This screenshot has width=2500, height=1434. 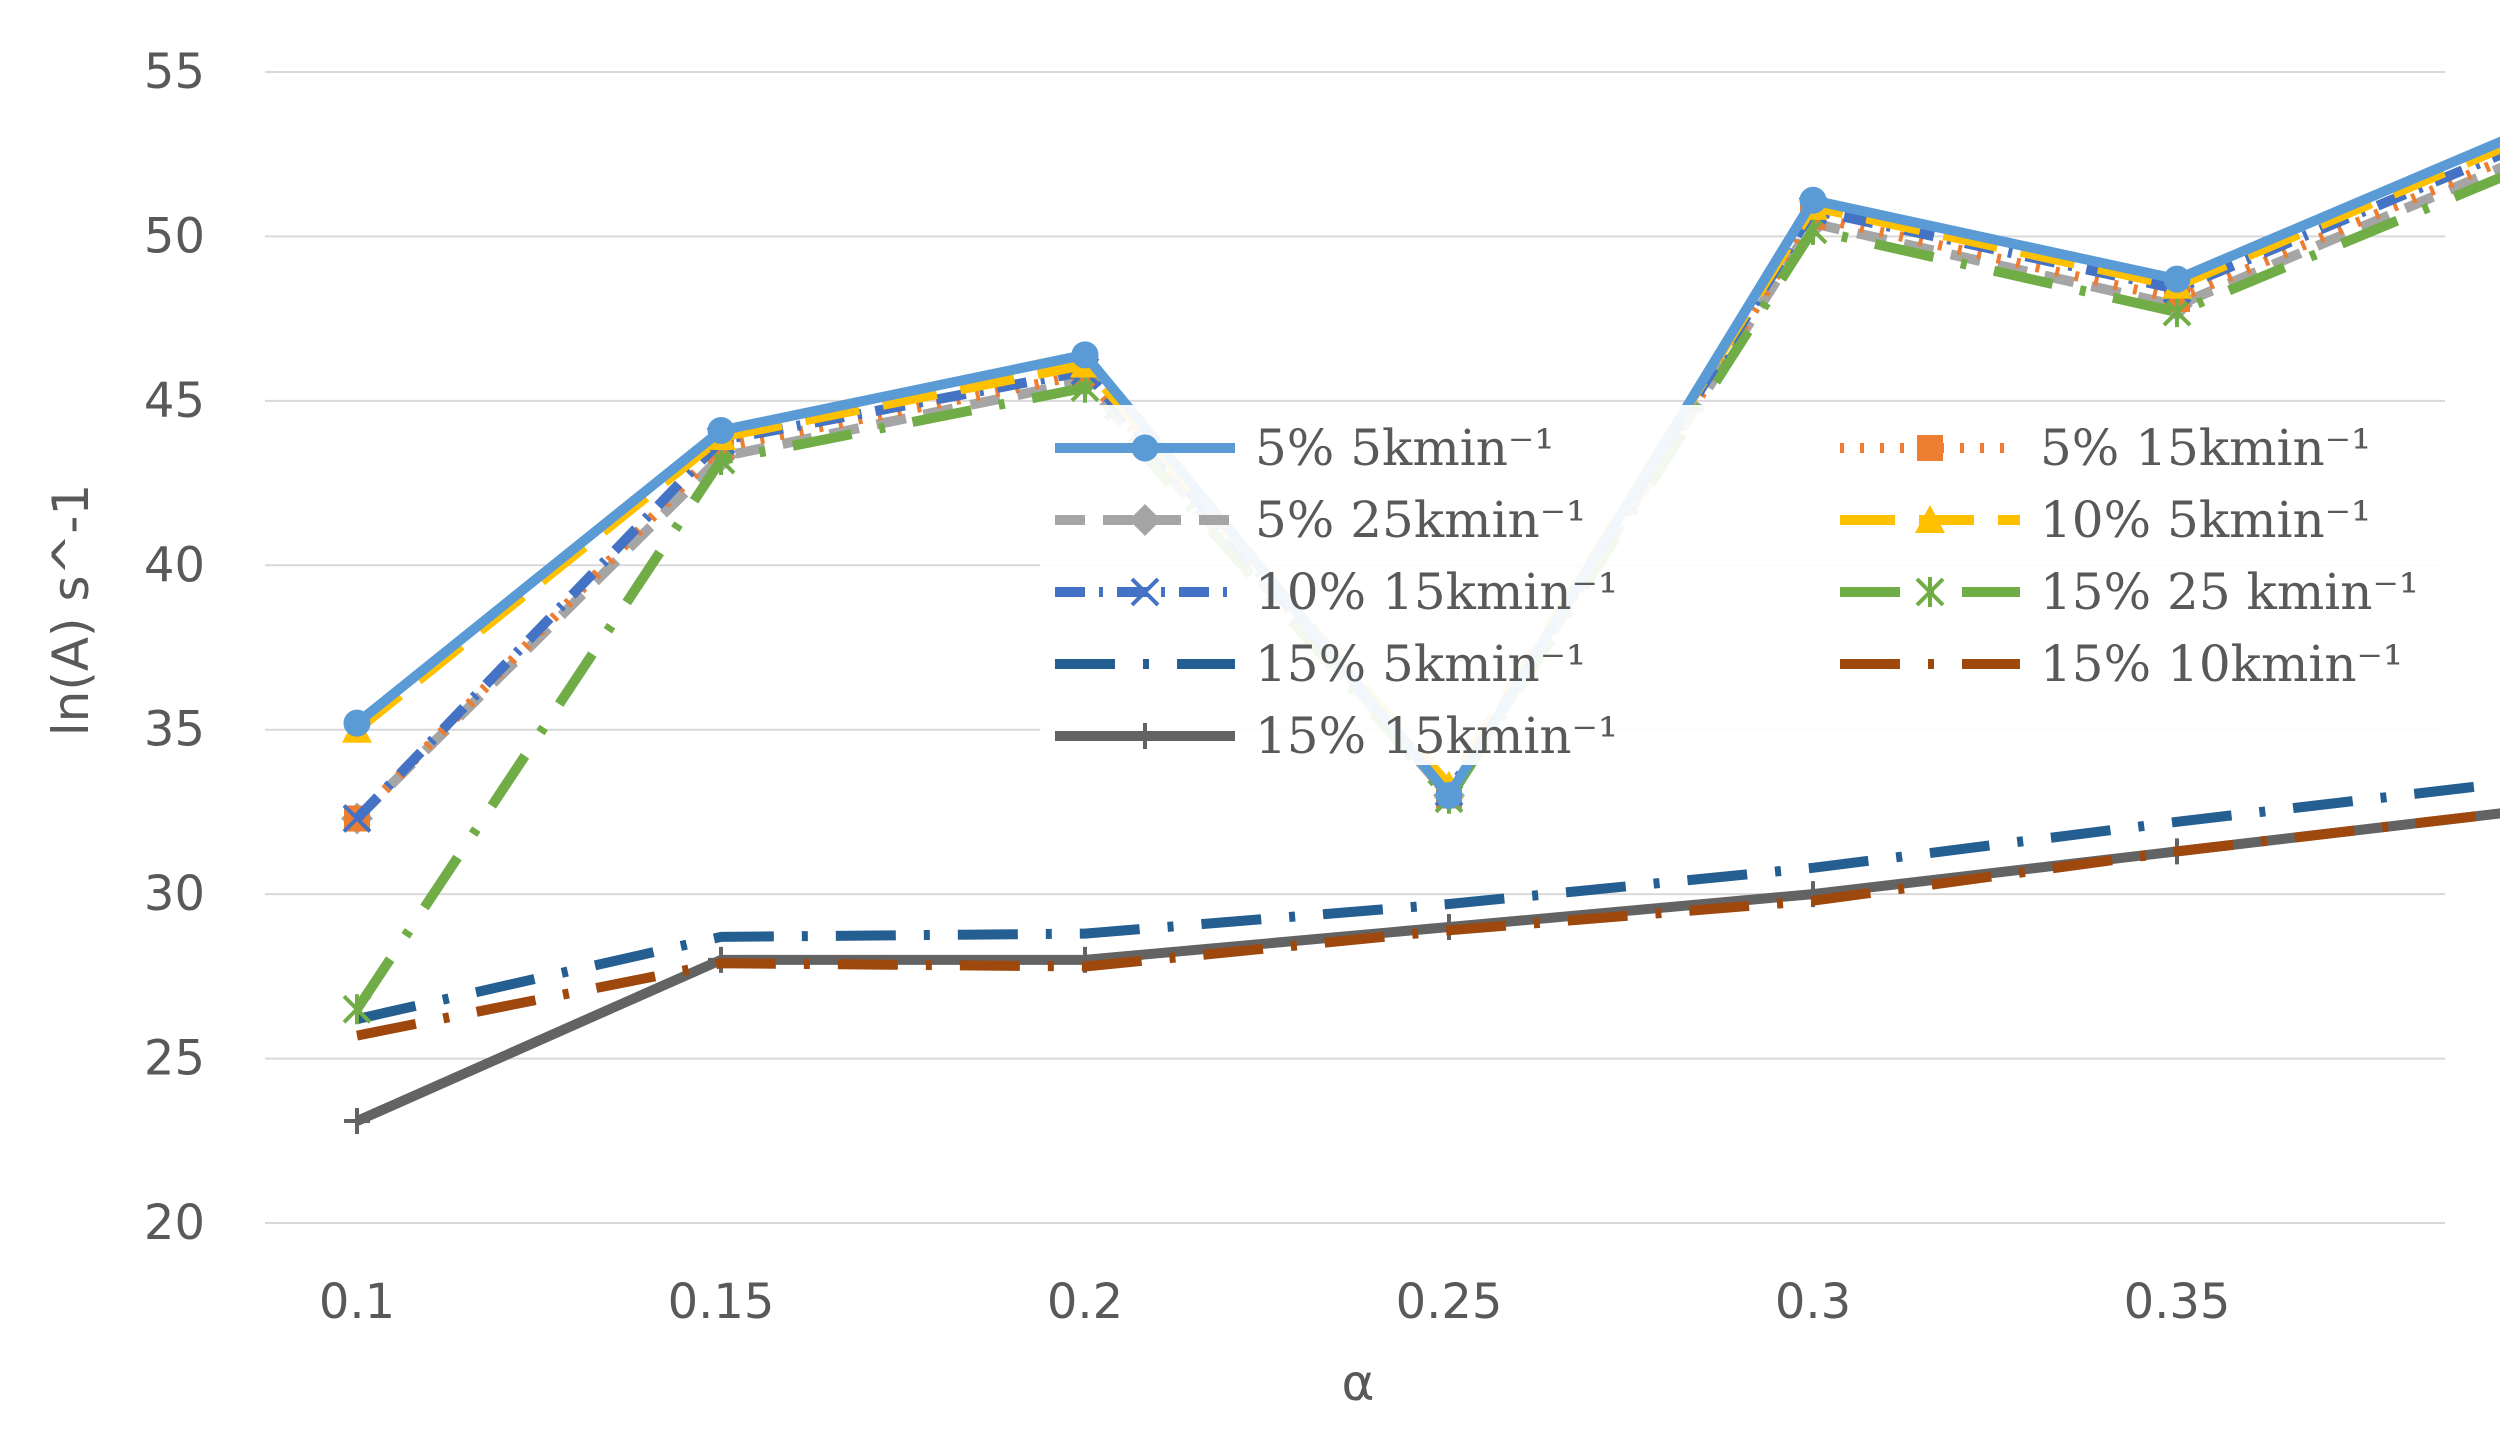 What do you see at coordinates (174, 730) in the screenshot?
I see `y-tick-label: 35` at bounding box center [174, 730].